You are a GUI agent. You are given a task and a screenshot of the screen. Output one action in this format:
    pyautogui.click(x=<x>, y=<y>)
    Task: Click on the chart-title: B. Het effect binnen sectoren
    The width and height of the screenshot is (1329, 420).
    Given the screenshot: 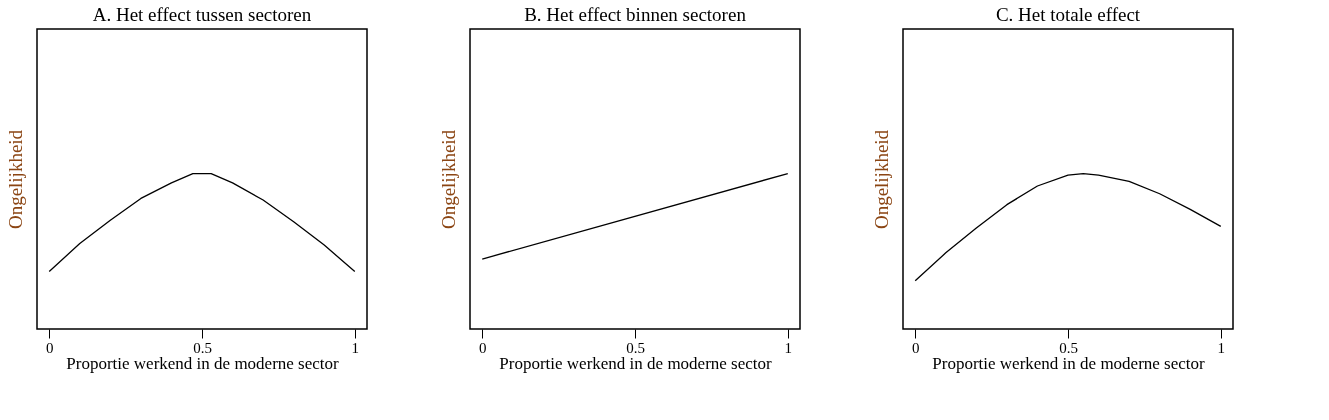 What is the action you would take?
    pyautogui.click(x=635, y=14)
    